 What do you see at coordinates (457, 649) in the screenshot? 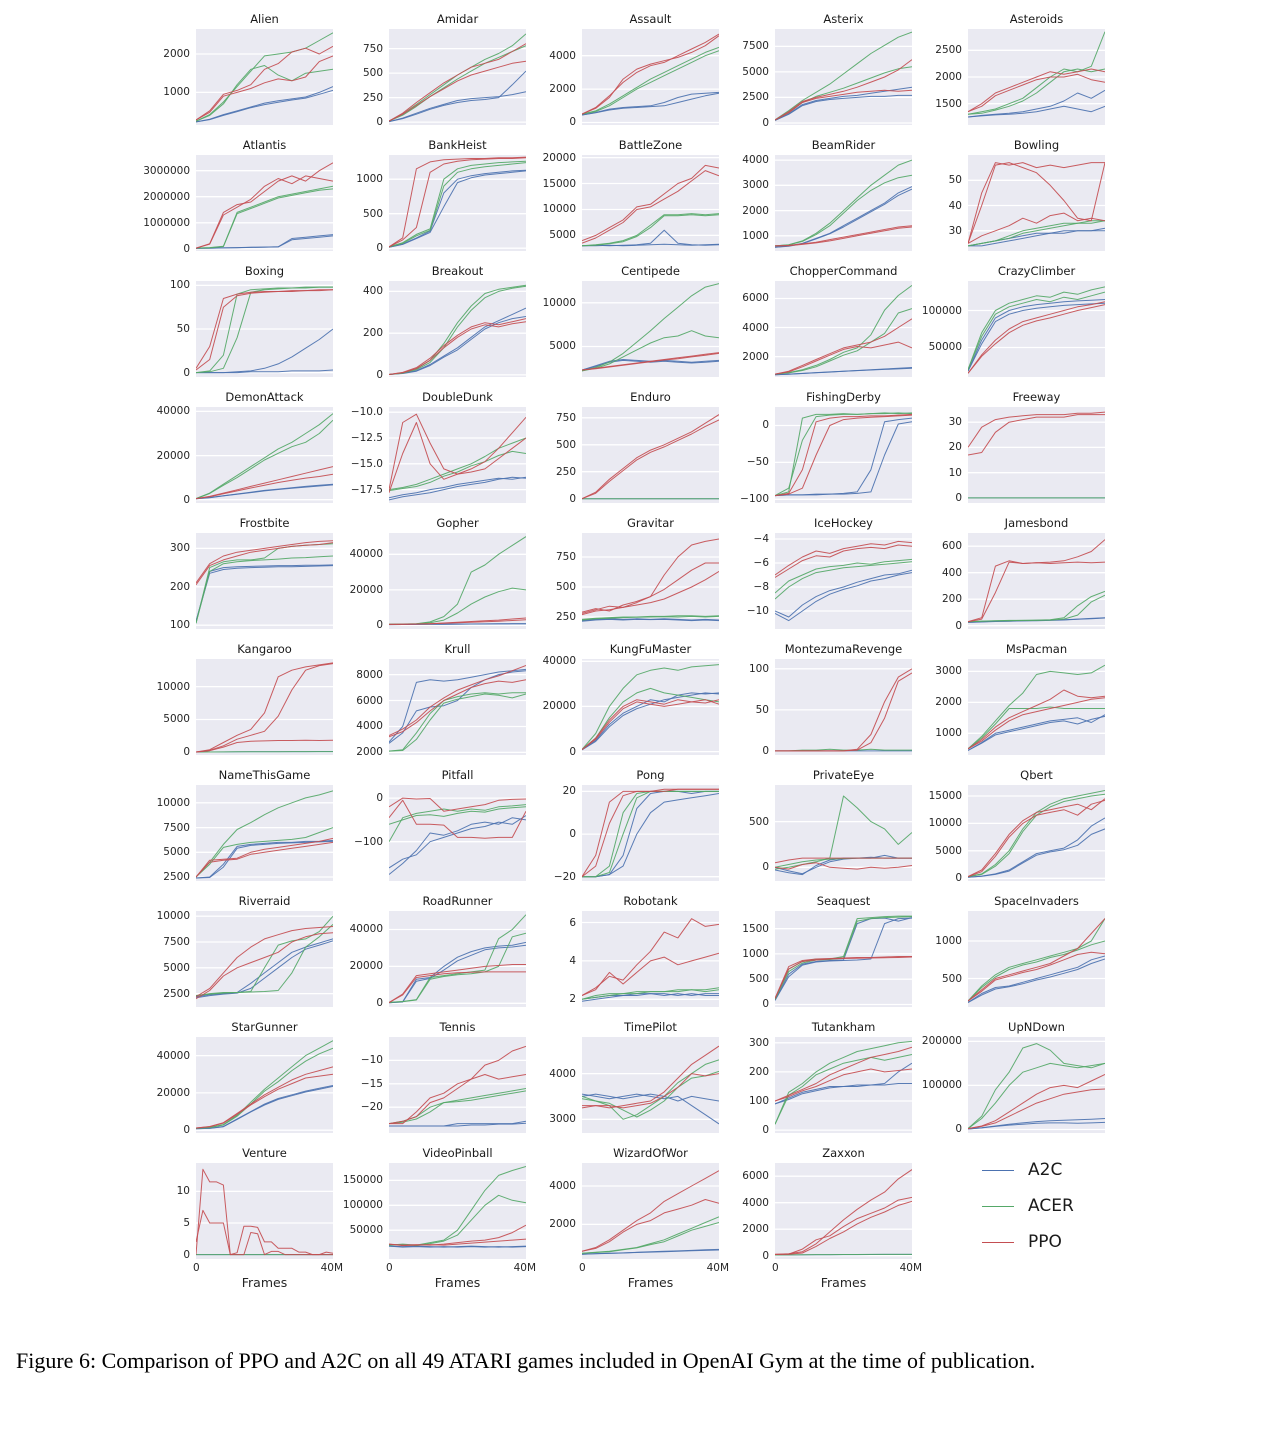
I see `chart-title: Krull` at bounding box center [457, 649].